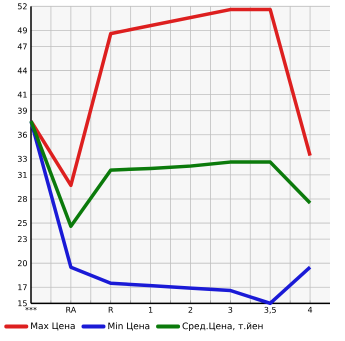 The image size is (345, 341). Describe the element at coordinates (222, 326) in the screenshot. I see `legend-label: Сред.Цена, т.йен` at that location.